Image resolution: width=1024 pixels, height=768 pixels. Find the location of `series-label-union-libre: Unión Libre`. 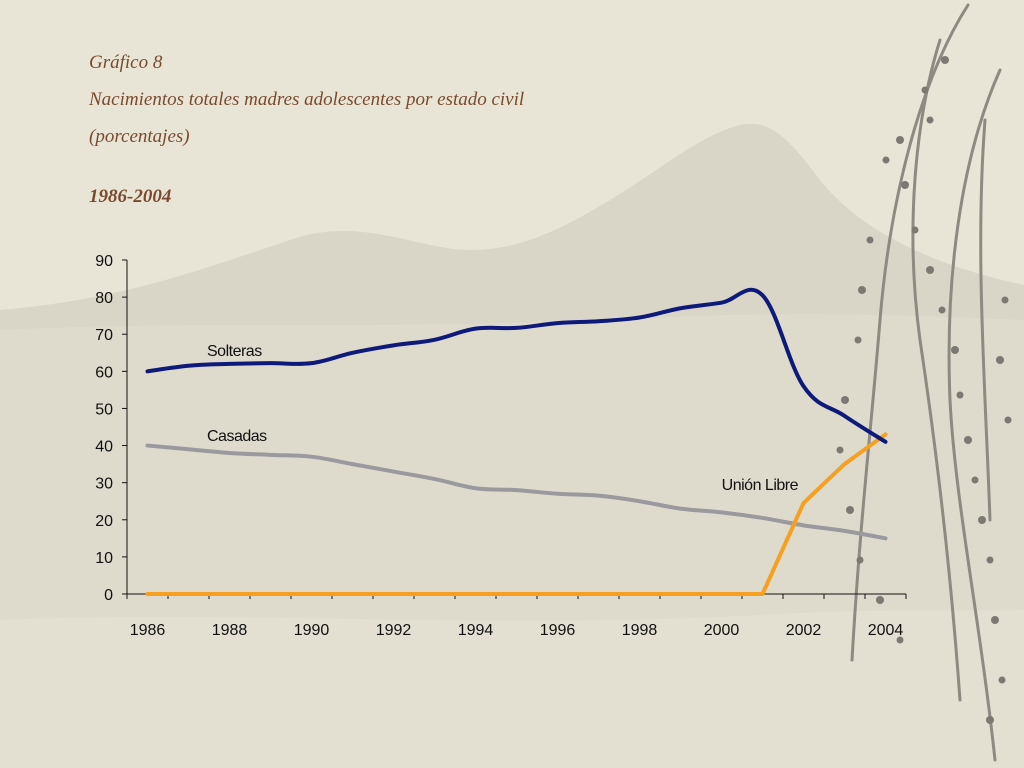

series-label-union-libre: Unión Libre is located at coordinates (760, 485).